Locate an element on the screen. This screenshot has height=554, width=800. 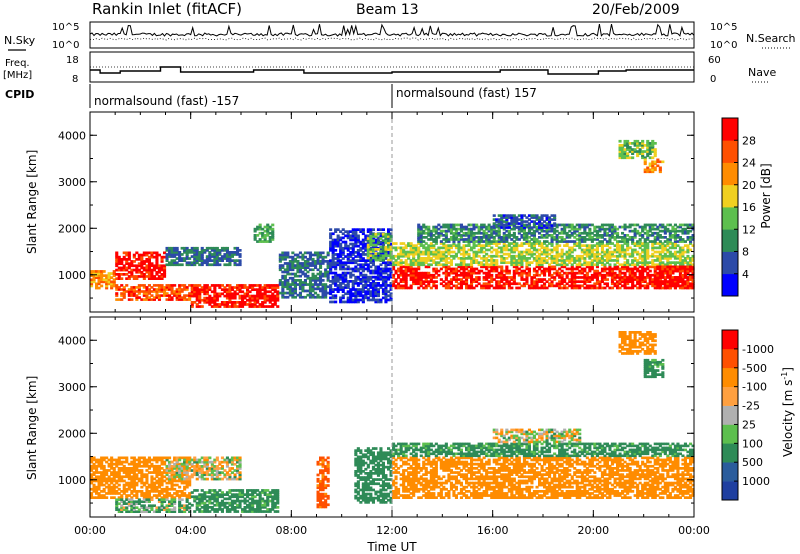
time-tick-label: 04:00 is located at coordinates (191, 530).